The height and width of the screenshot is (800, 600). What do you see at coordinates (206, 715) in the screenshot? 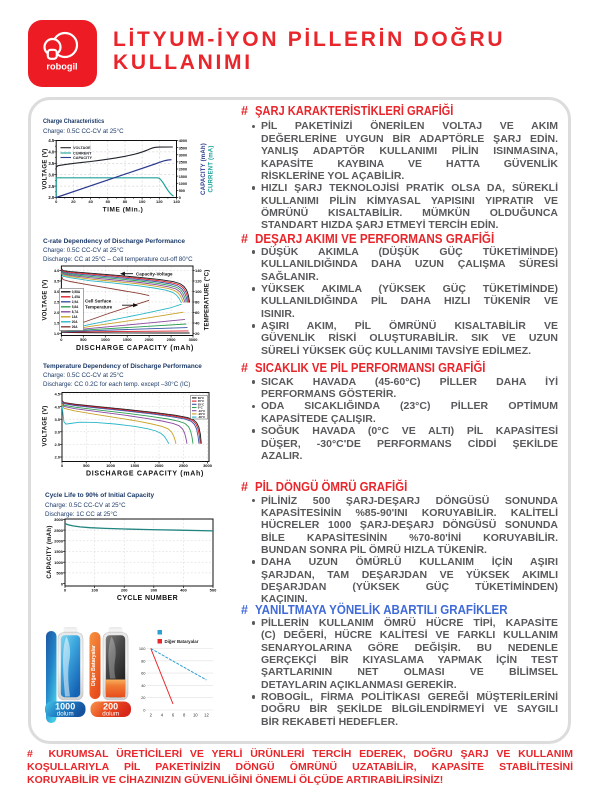
I see `svg-text: 12` at bounding box center [206, 715].